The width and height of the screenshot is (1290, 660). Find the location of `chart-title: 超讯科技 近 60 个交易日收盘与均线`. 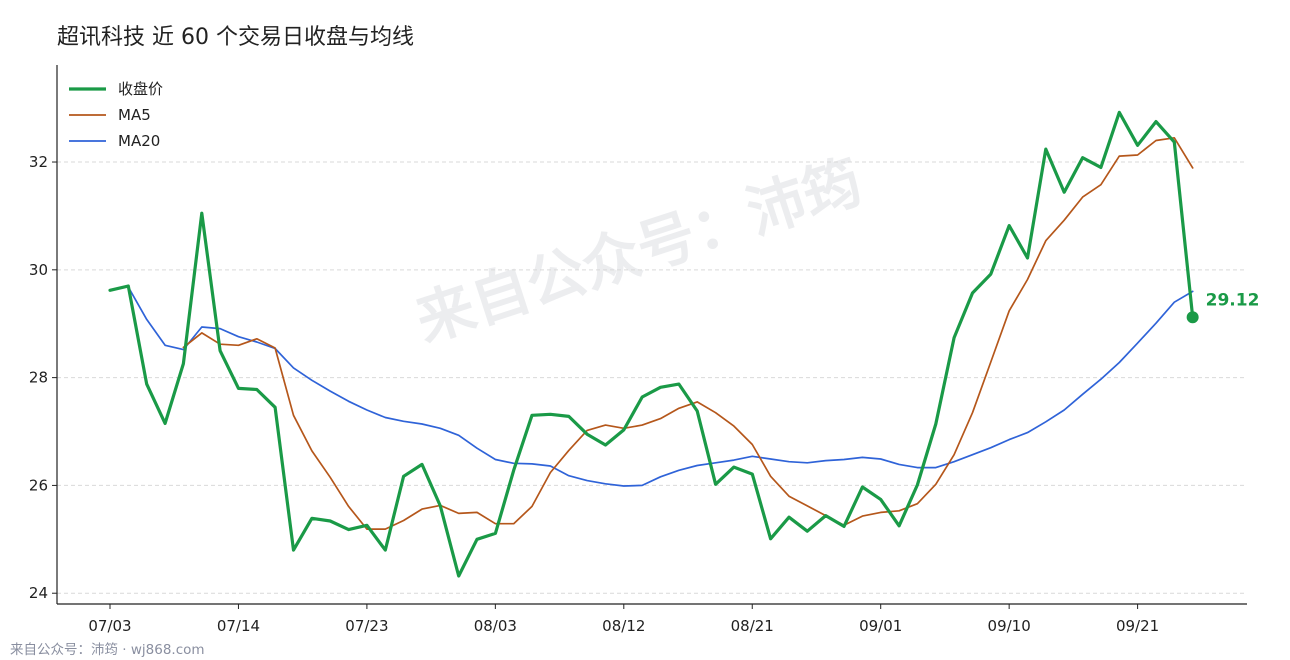

chart-title: 超讯科技 近 60 个交易日收盘与均线 is located at coordinates (235, 37).